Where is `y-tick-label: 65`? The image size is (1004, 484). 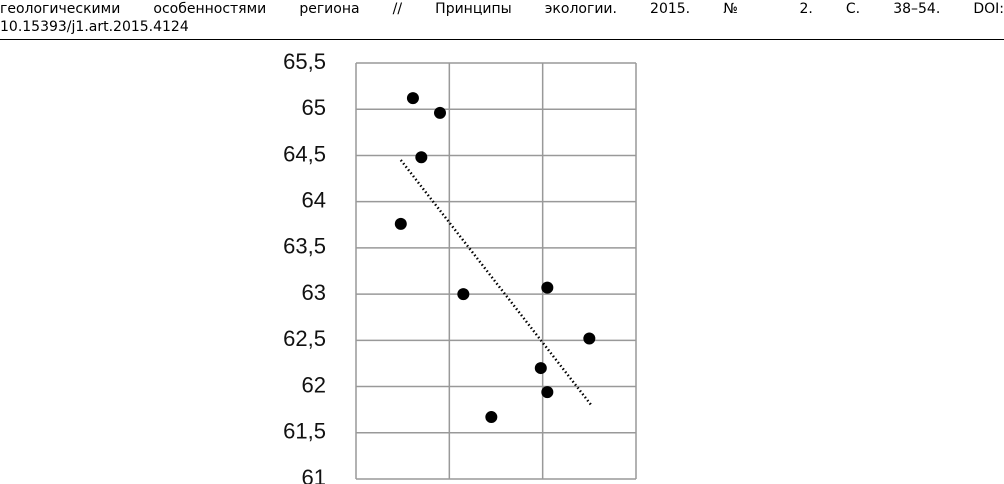 y-tick-label: 65 is located at coordinates (314, 107).